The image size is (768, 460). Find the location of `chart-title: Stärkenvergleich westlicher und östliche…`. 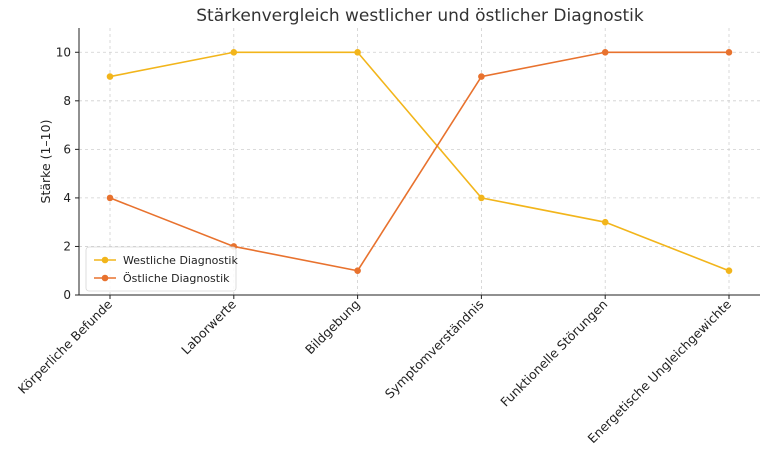

chart-title: Stärkenvergleich westlicher und östliche… is located at coordinates (420, 16).